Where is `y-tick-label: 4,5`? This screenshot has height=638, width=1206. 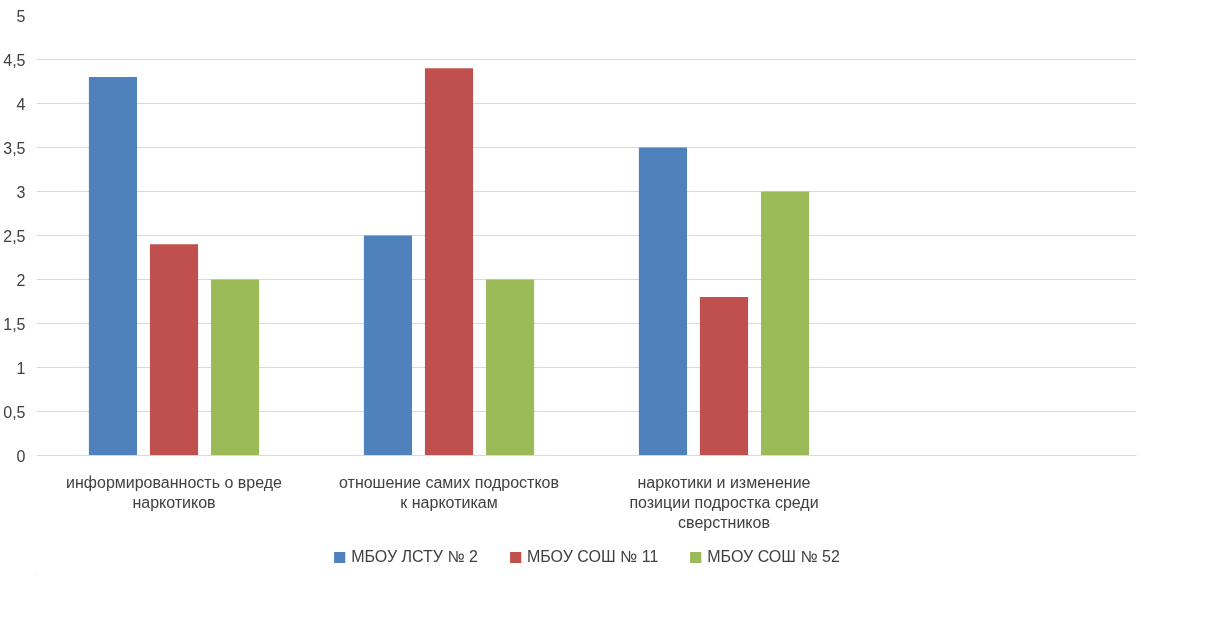 y-tick-label: 4,5 is located at coordinates (14, 60).